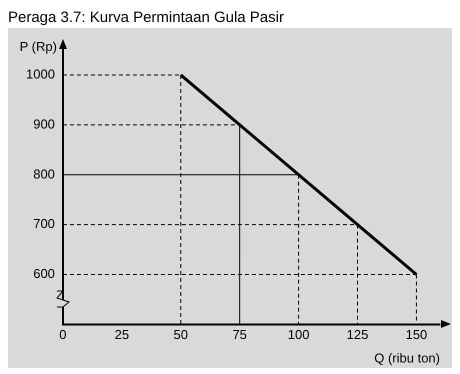 The image size is (460, 374). Describe the element at coordinates (239, 334) in the screenshot. I see `x-tick-label: 75` at that location.